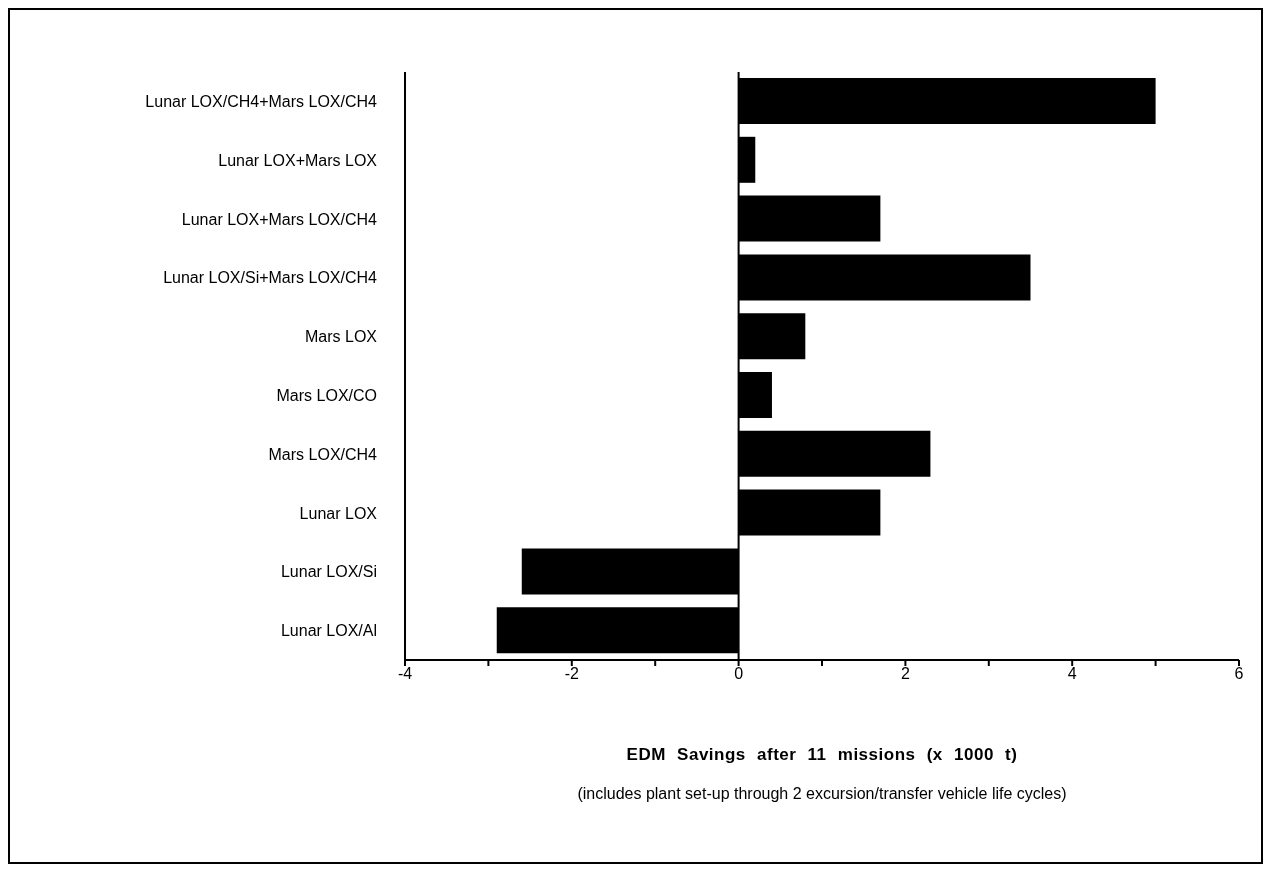 The width and height of the screenshot is (1273, 874). I want to click on x-tick-label: -2, so click(572, 674).